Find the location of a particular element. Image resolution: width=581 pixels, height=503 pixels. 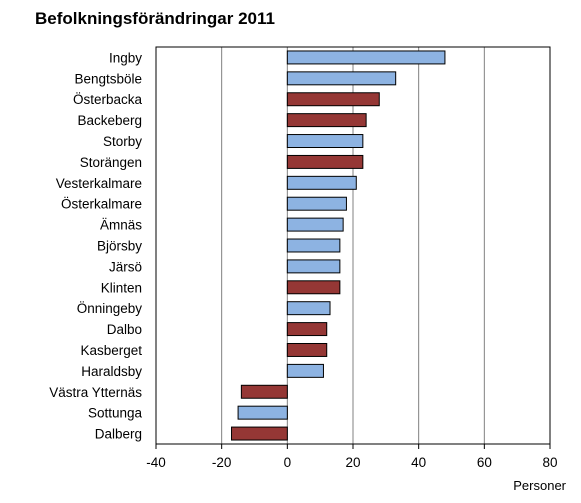

x-axis-title: Personer is located at coordinates (539, 485).